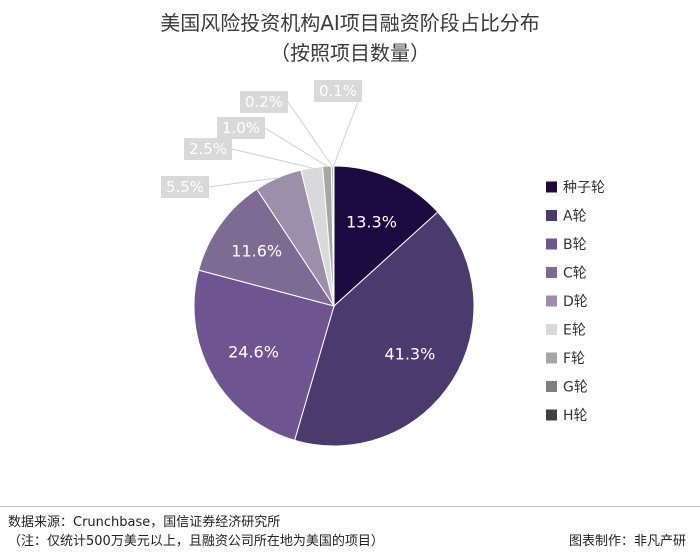 This screenshot has width=700, height=553. What do you see at coordinates (575, 388) in the screenshot?
I see `legend-label-8: G轮` at bounding box center [575, 388].